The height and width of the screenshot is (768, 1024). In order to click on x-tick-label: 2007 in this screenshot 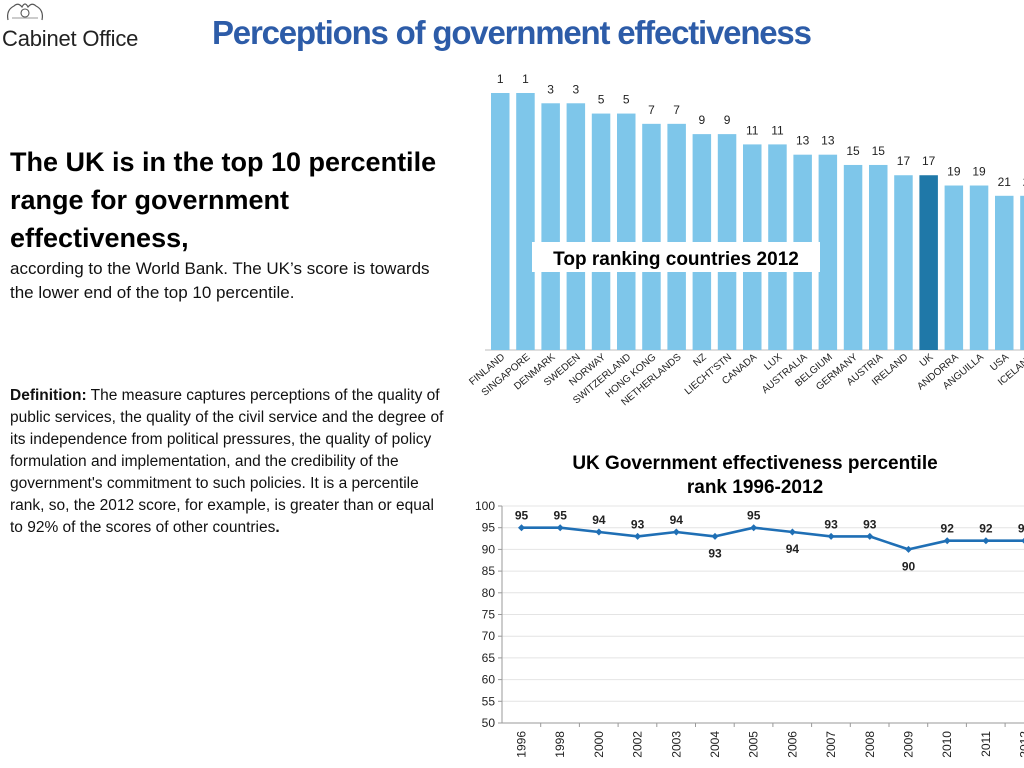, I will do `click(831, 744)`.